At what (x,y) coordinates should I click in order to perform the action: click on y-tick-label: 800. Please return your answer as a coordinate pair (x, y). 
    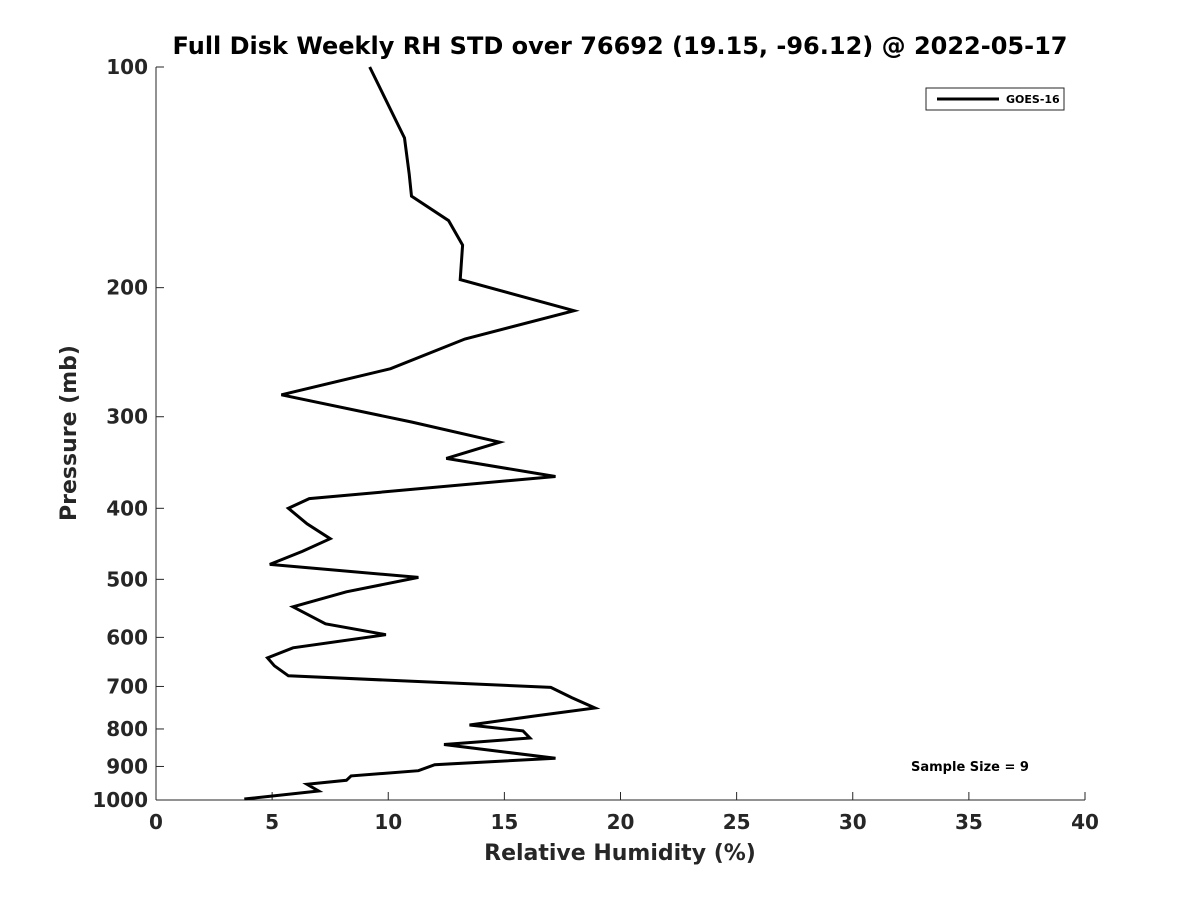
    Looking at the image, I should click on (127, 729).